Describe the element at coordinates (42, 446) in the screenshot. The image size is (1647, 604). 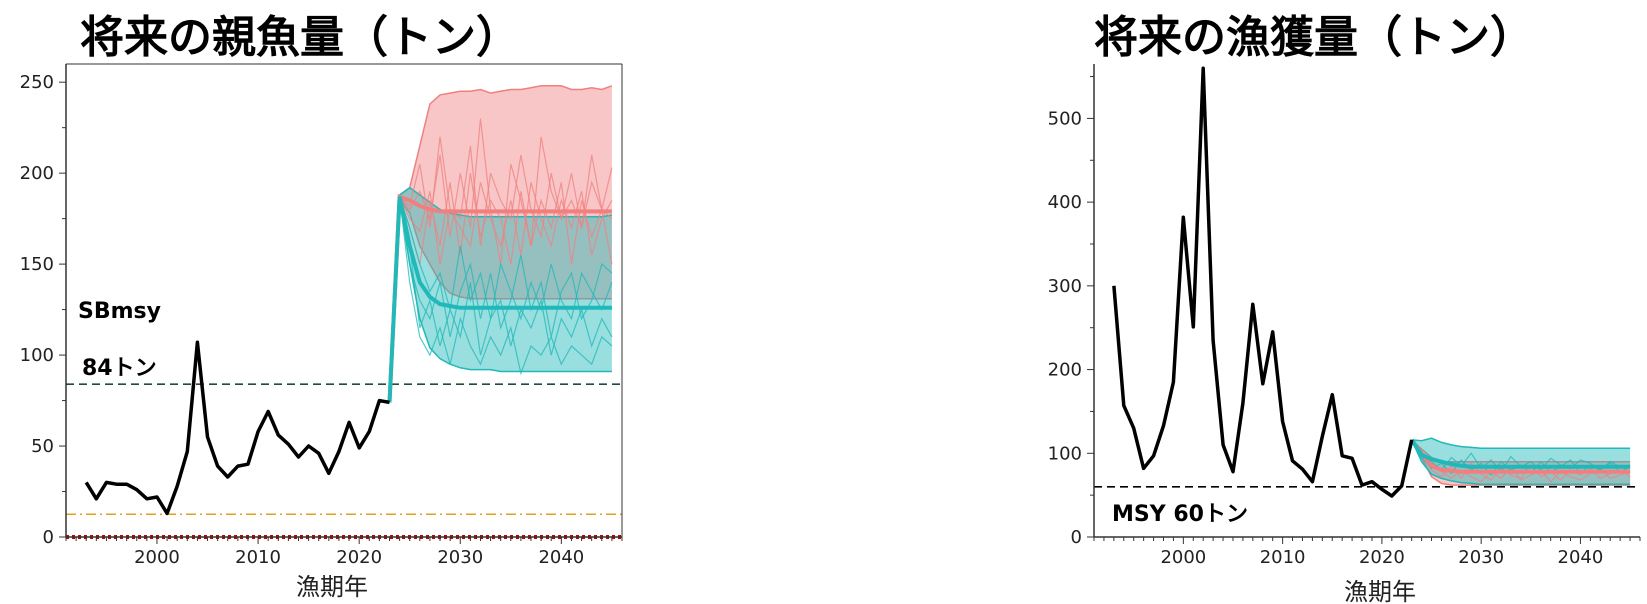
I see `y-tick-label: 50` at that location.